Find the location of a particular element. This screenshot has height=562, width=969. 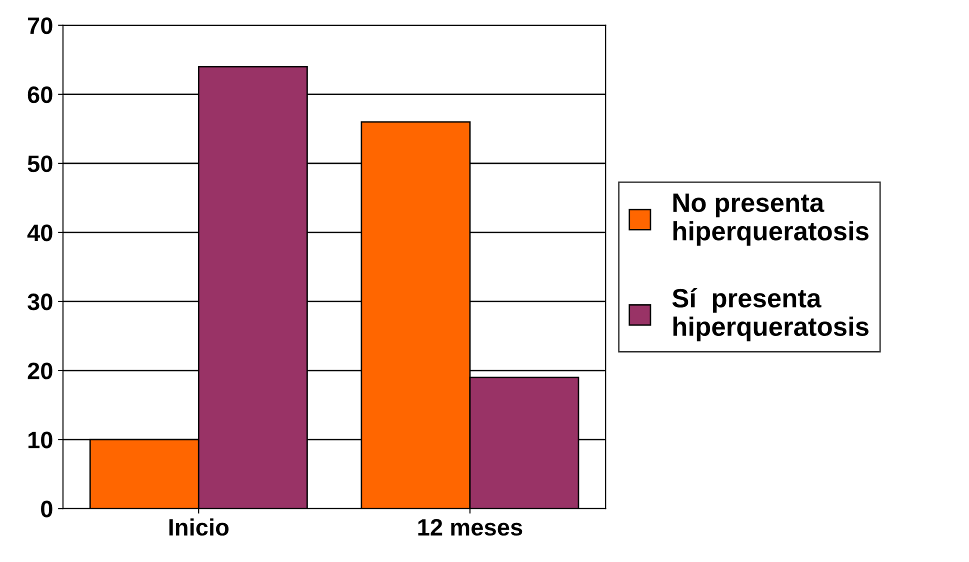

y-tick-label: 50 is located at coordinates (40, 163).